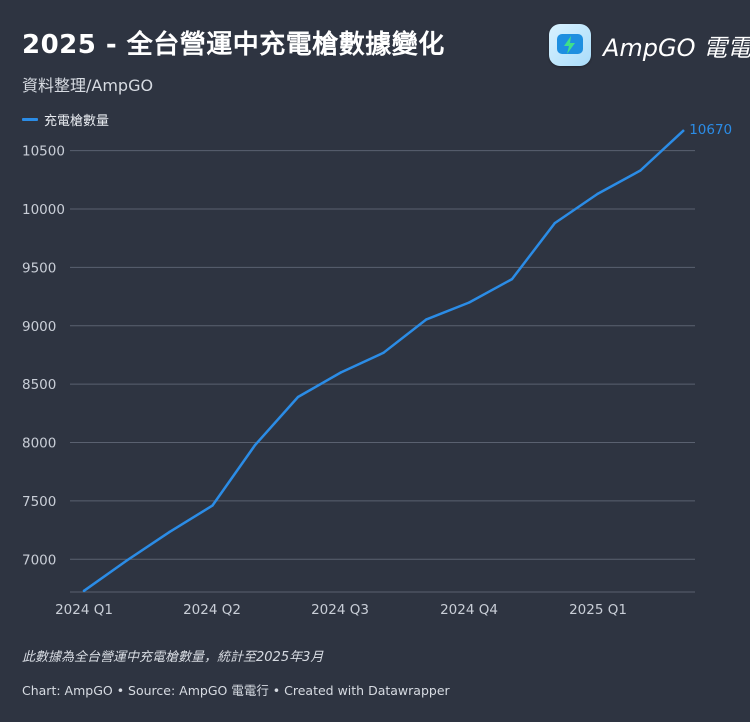  I want to click on x-tick-label: 2024 Q2, so click(212, 610).